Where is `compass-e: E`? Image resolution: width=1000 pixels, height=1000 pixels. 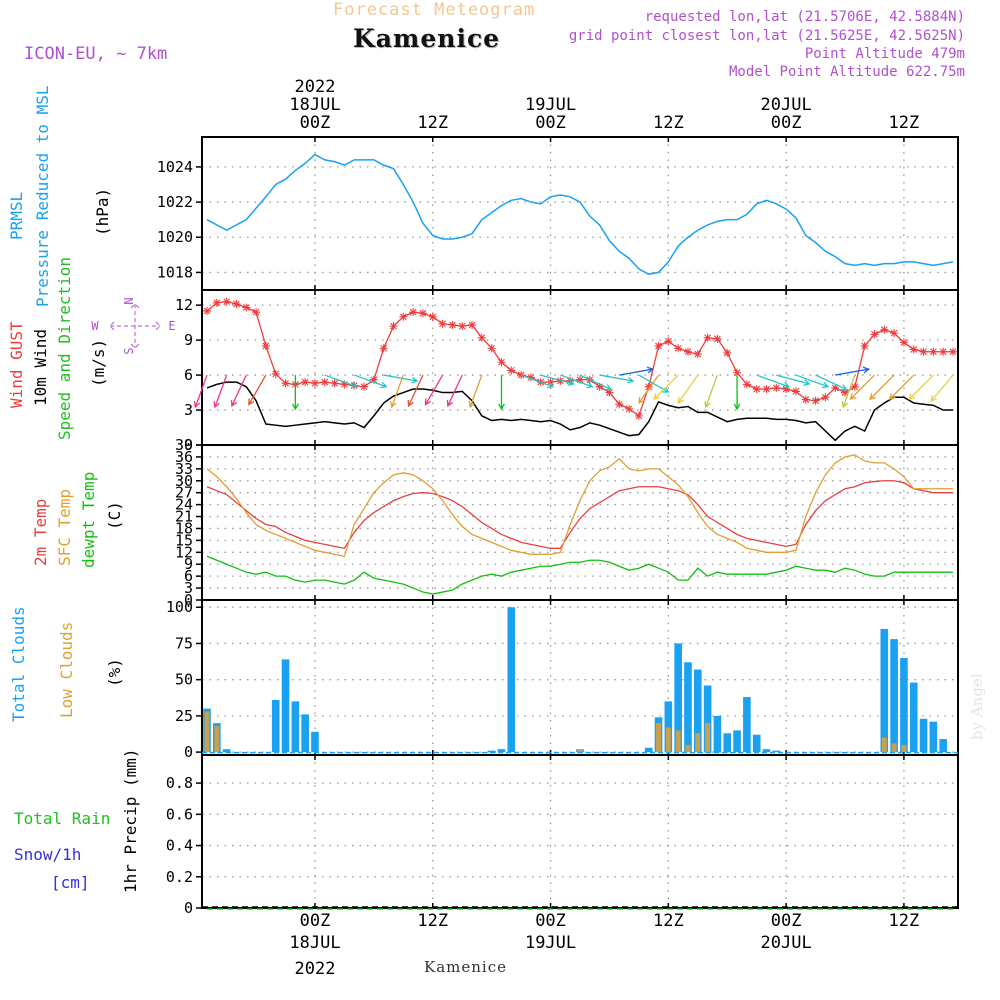 compass-e: E is located at coordinates (171, 326).